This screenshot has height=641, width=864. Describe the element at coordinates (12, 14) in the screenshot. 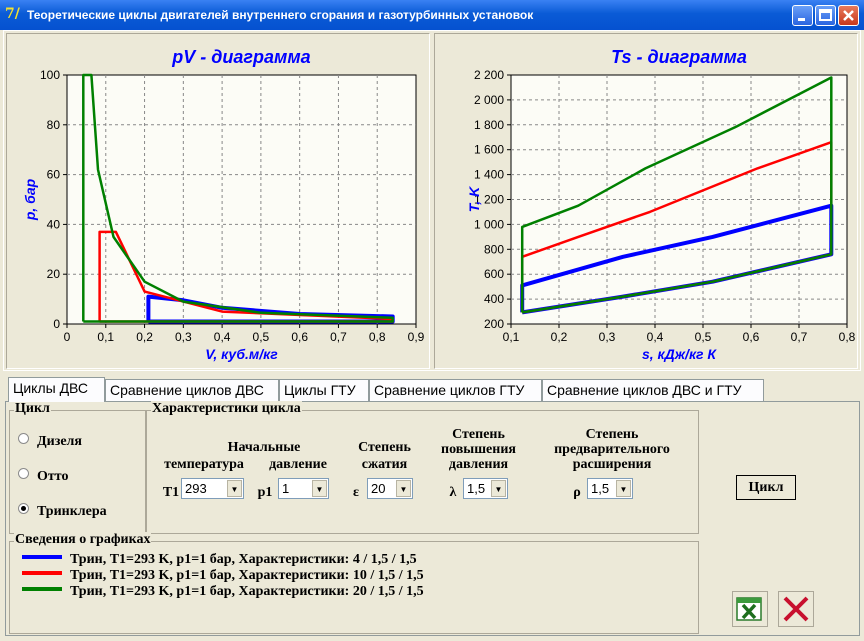

I see `app-icon: 7/` at that location.